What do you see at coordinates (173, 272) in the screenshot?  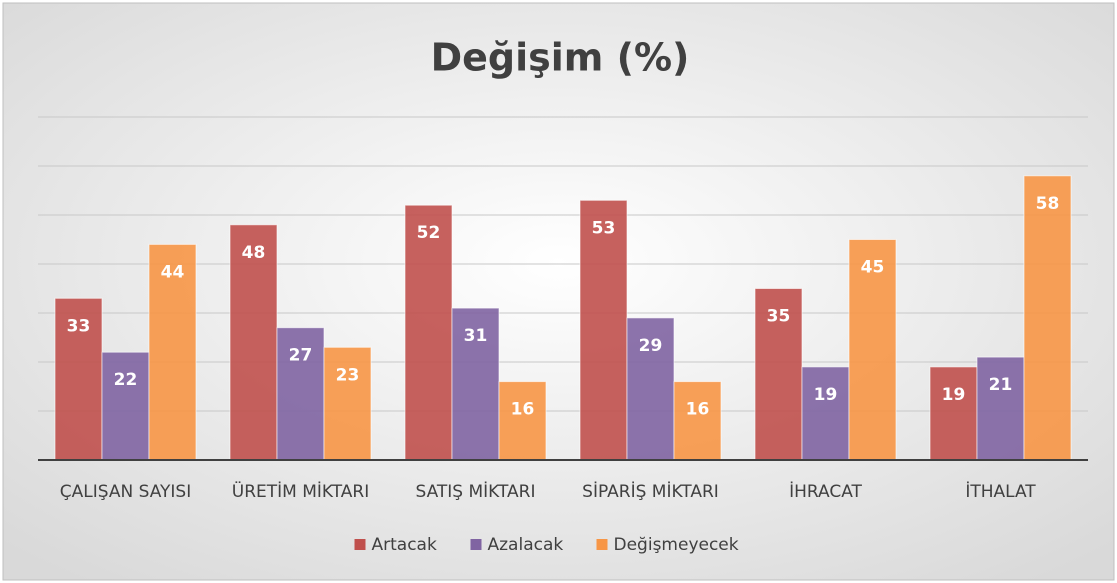 I see `value-label: 44` at bounding box center [173, 272].